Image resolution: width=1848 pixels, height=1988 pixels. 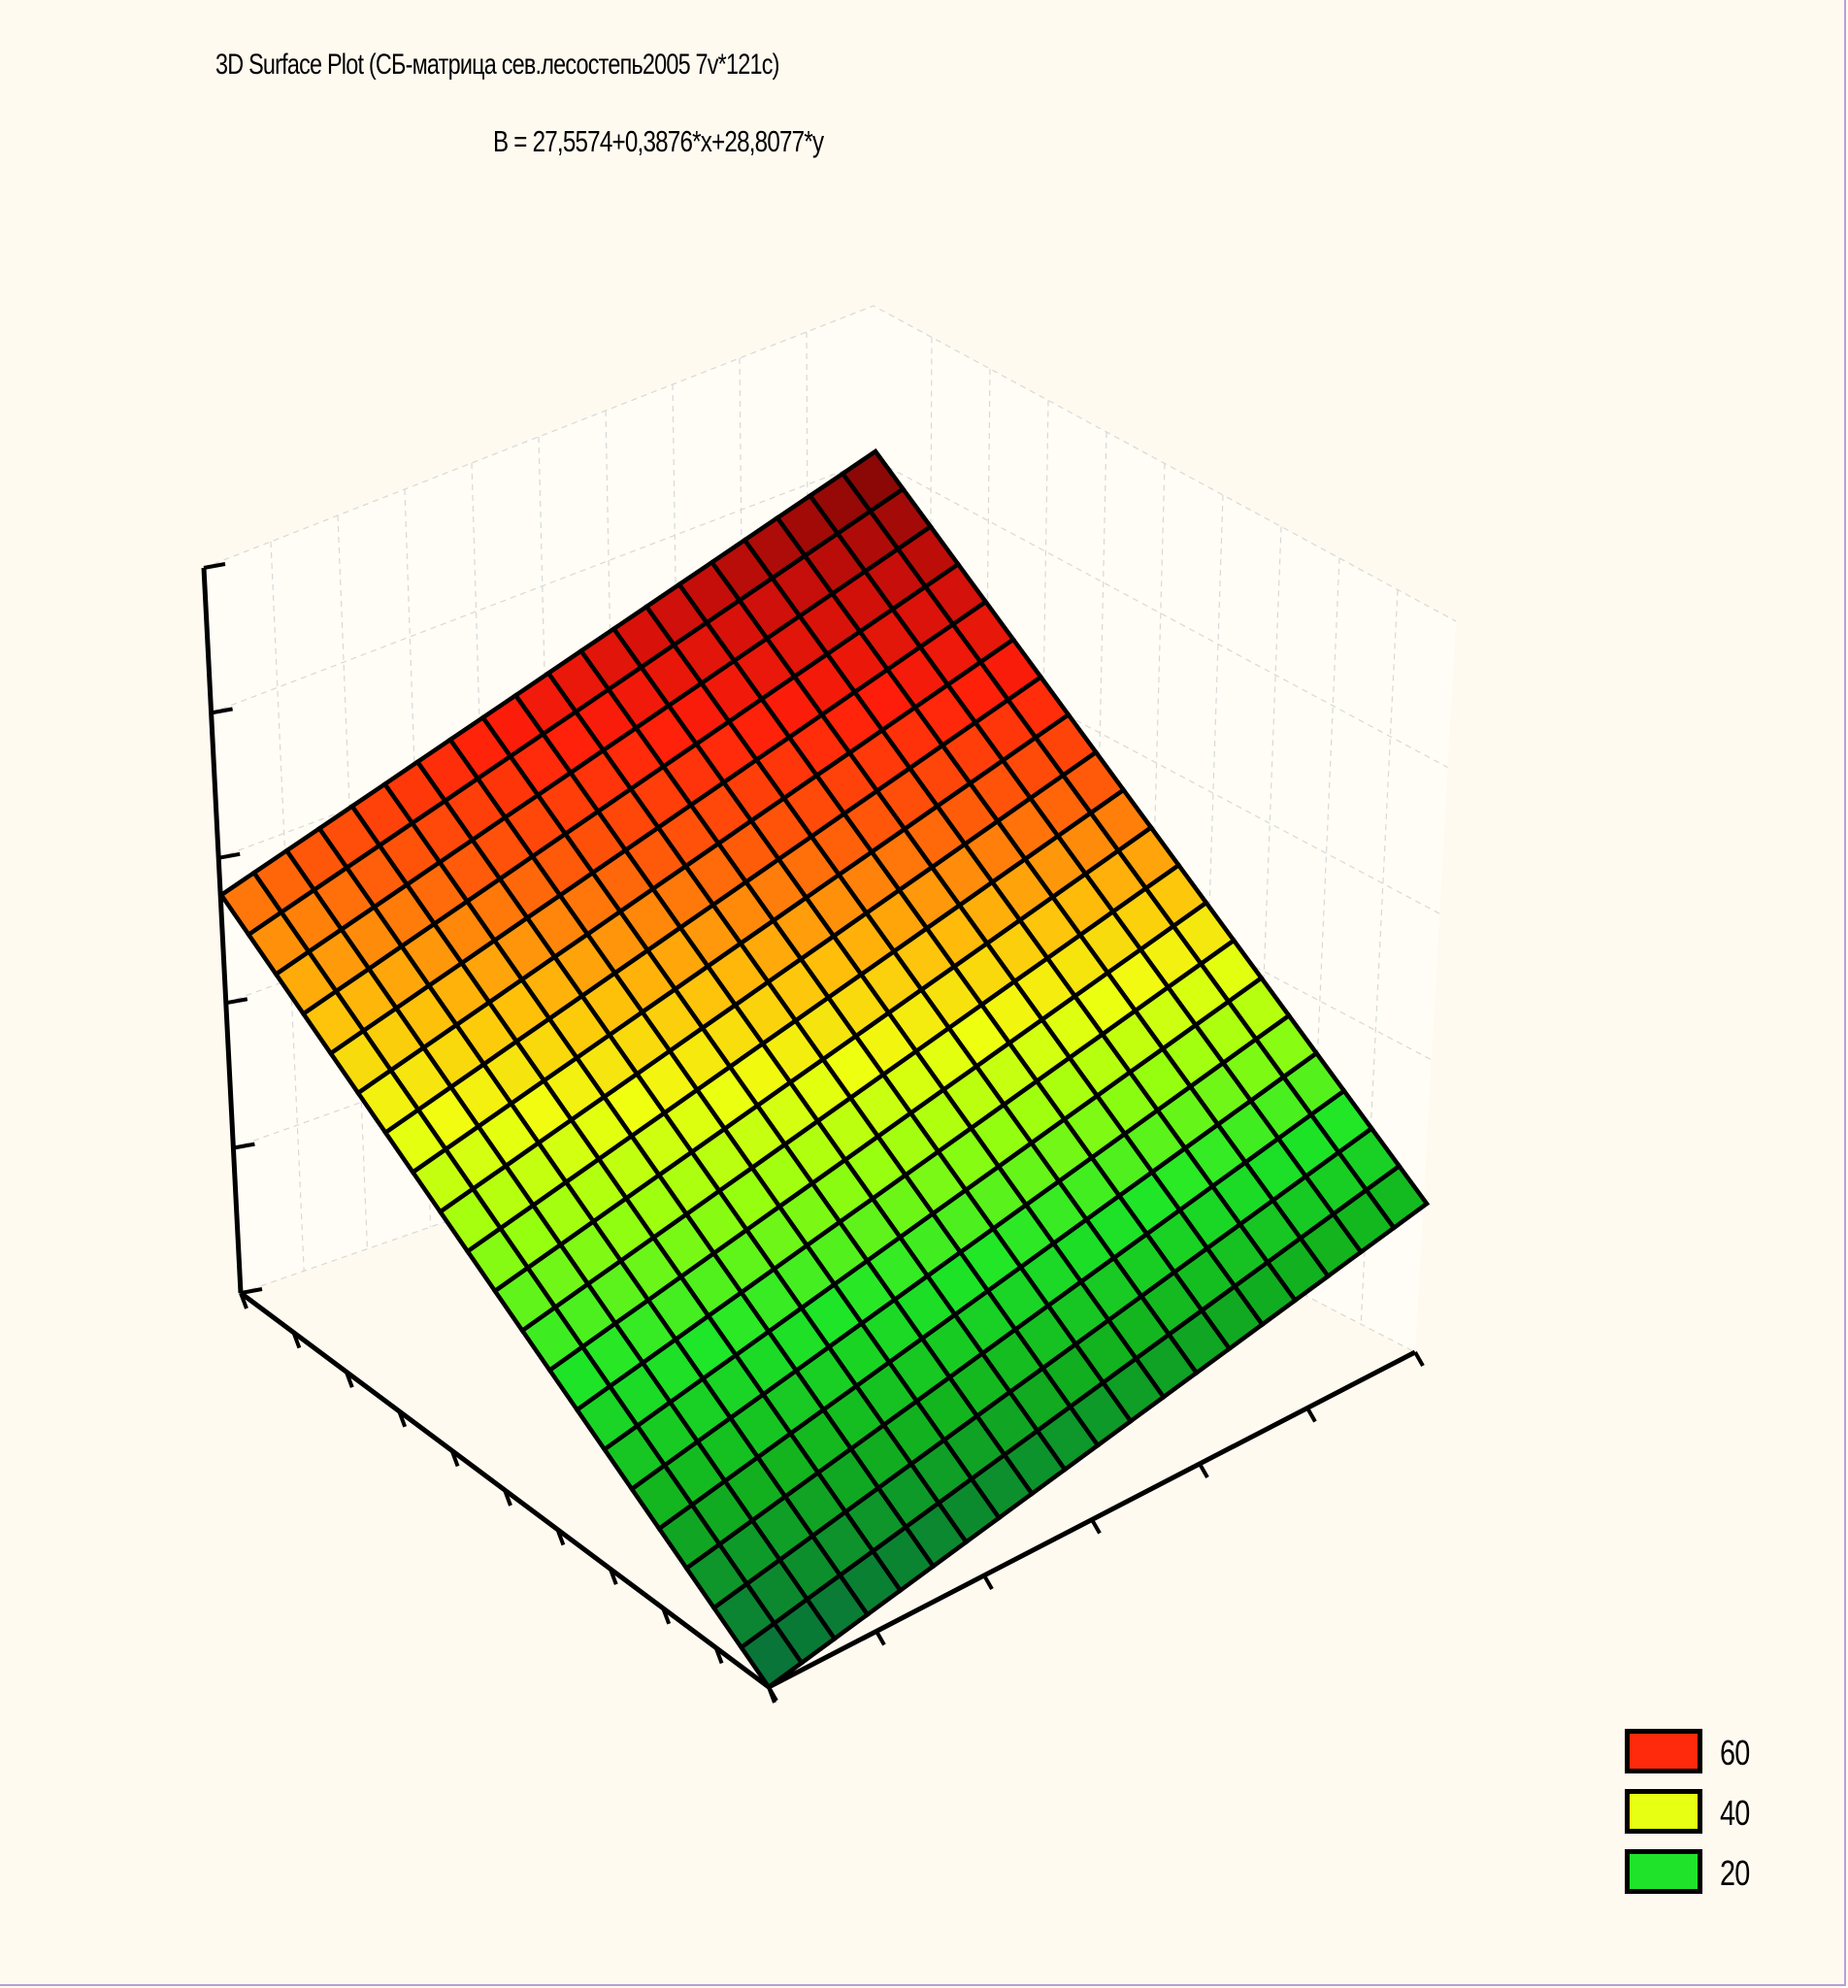 What do you see at coordinates (771, 1655) in the screenshot?
I see `surface-cell` at bounding box center [771, 1655].